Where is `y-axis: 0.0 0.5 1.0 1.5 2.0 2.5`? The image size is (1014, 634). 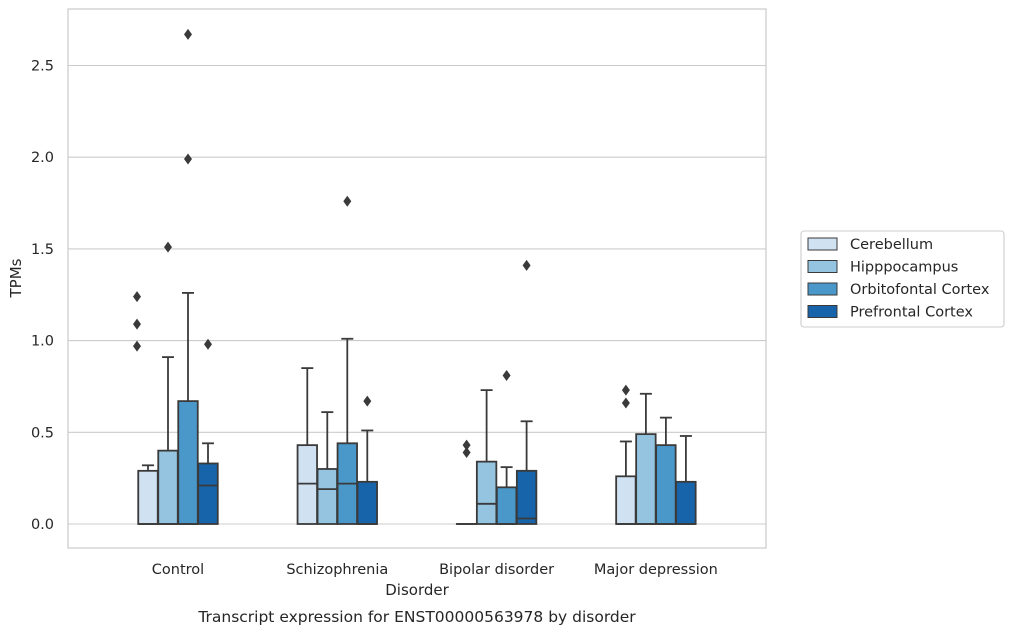
y-axis: 0.0 0.5 1.0 1.5 2.0 2.5 is located at coordinates (42, 296).